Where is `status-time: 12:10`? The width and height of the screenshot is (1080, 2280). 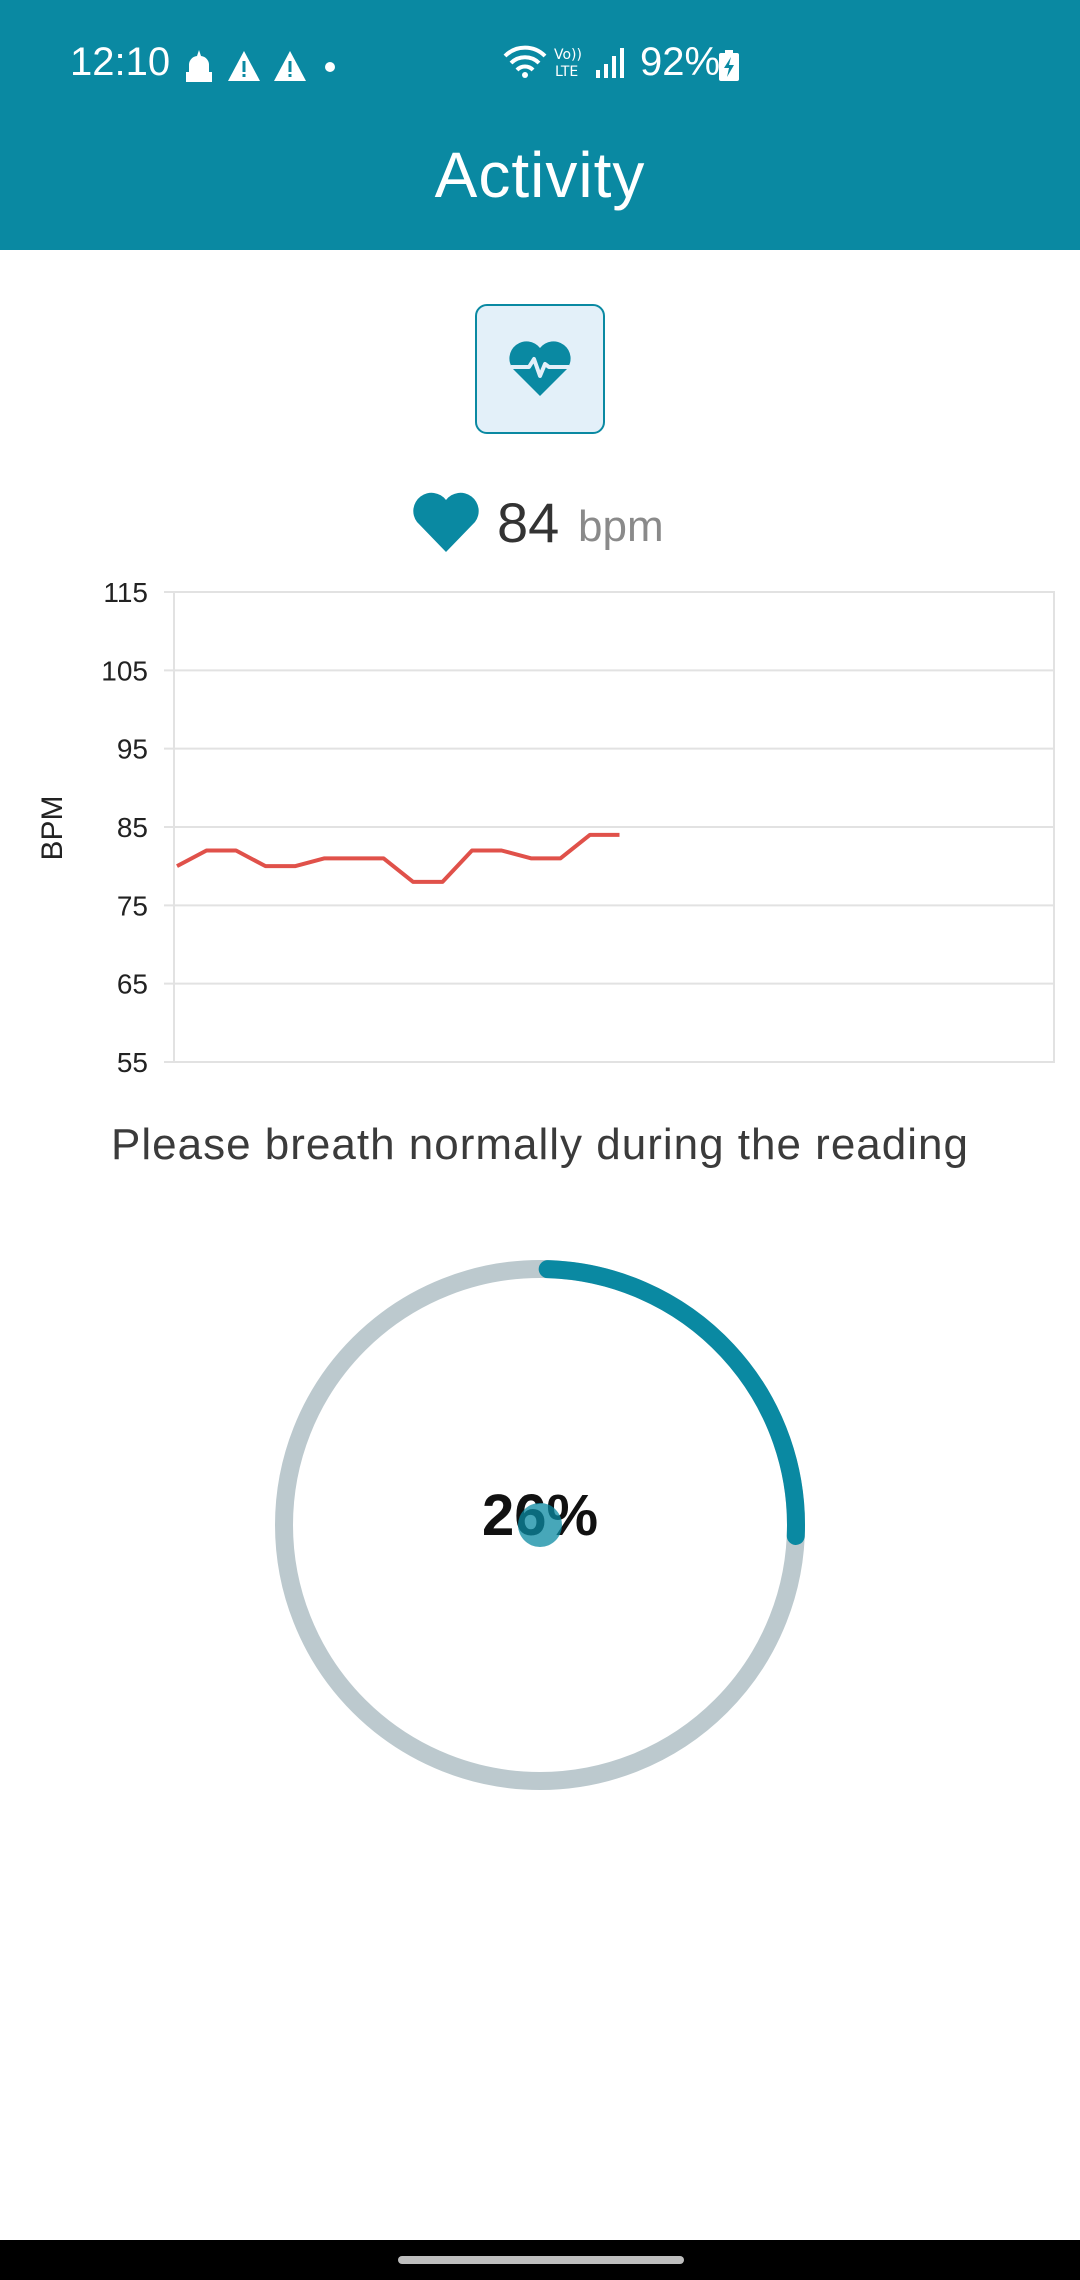 status-time: 12:10 is located at coordinates (120, 62).